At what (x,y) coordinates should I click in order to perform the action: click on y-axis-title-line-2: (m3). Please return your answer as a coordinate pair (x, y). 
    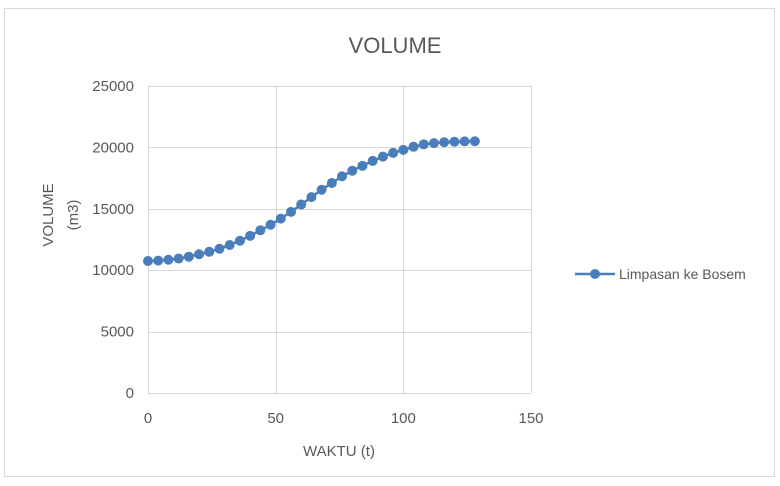
    Looking at the image, I should click on (73, 215).